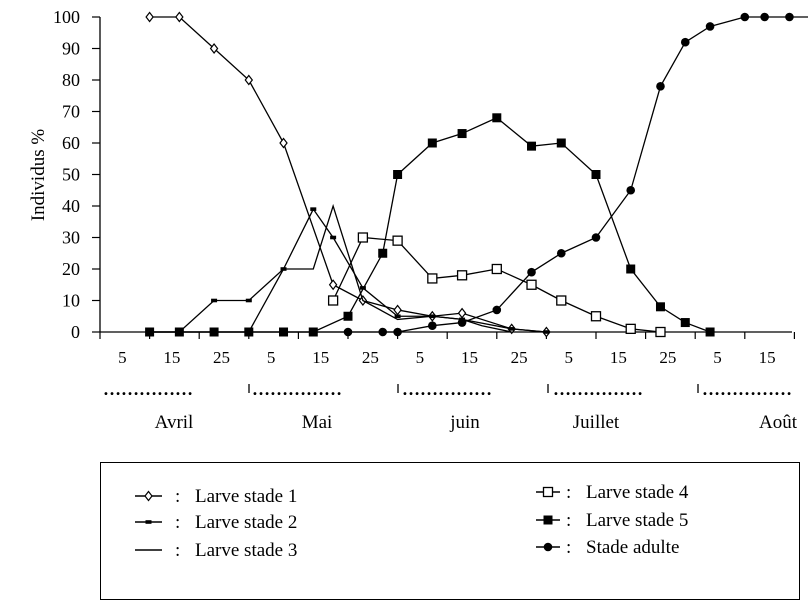 The height and width of the screenshot is (606, 808). What do you see at coordinates (71, 238) in the screenshot?
I see `y-tick-label: 30` at bounding box center [71, 238].